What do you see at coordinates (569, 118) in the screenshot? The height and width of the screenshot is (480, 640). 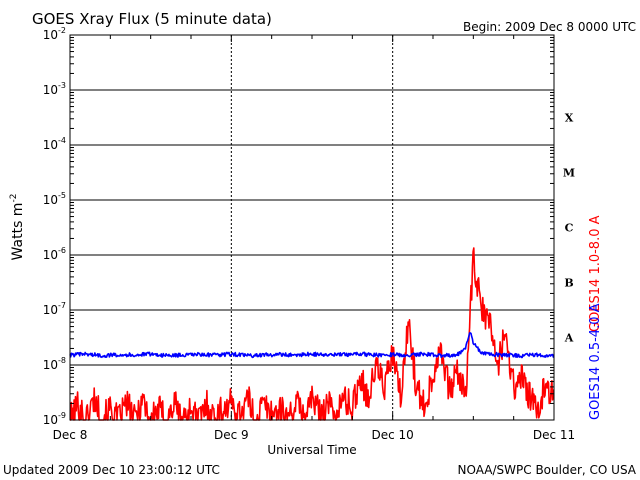 I see `flare-class-label: X` at bounding box center [569, 118].